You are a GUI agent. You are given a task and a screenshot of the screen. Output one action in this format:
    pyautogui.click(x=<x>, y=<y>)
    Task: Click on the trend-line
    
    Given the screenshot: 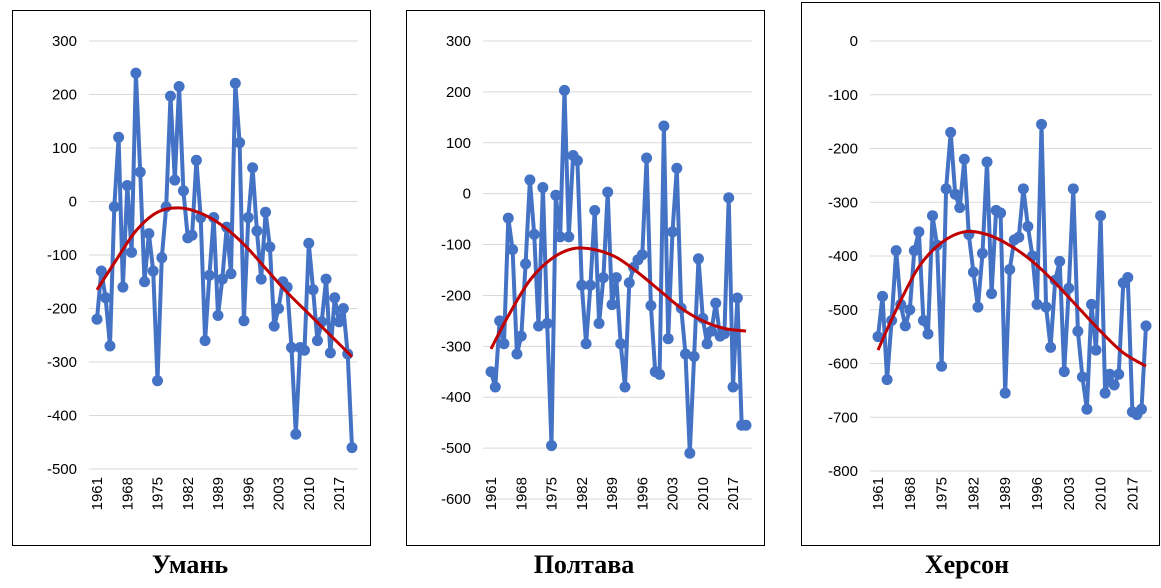 What is the action you would take?
    pyautogui.click(x=618, y=298)
    